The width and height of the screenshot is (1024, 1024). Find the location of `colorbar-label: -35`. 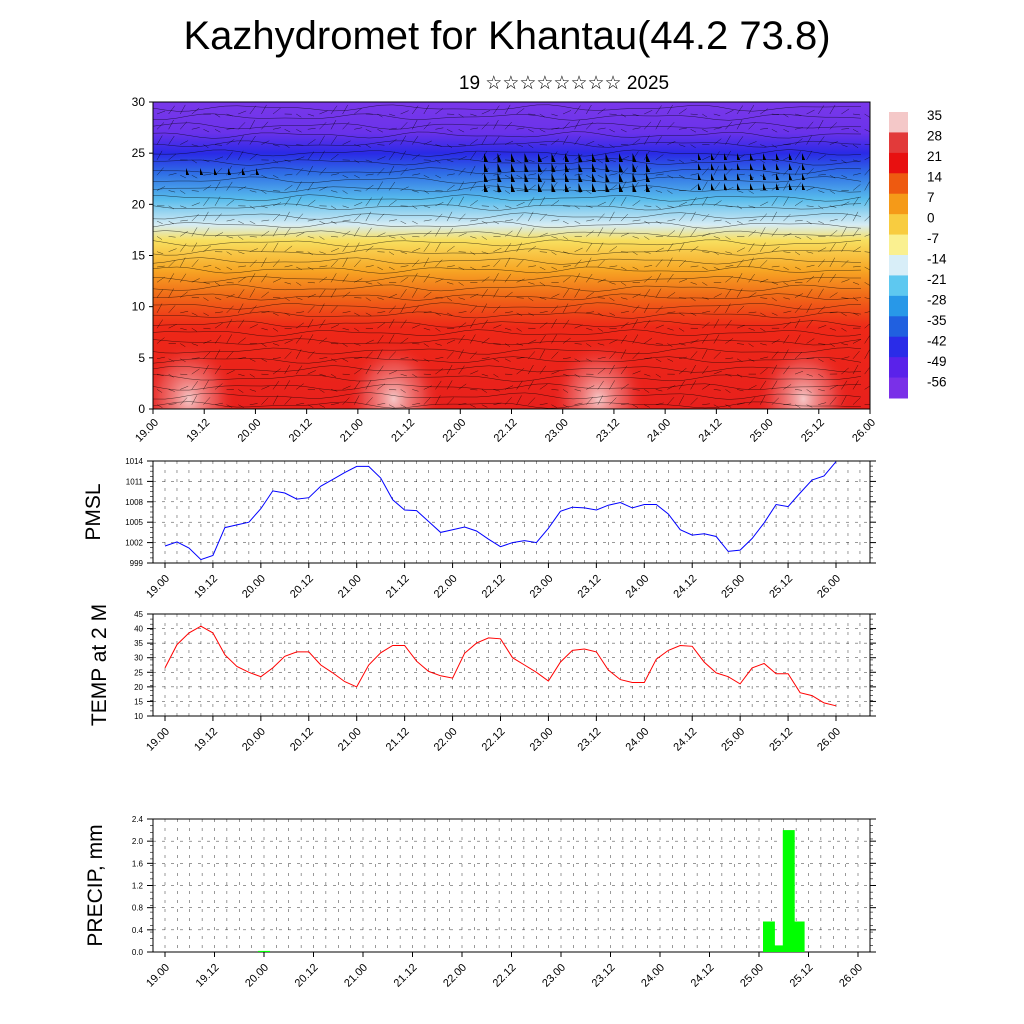

colorbar-label: -35 is located at coordinates (937, 320).